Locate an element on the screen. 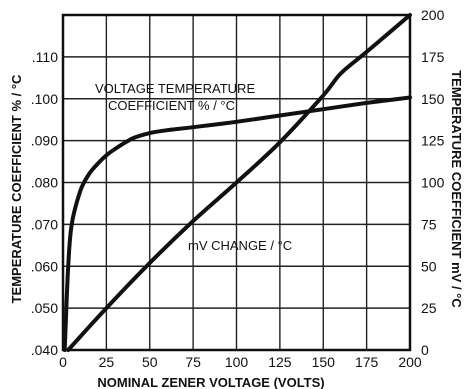  annotation-voltage-tc-line1: VOLTAGE TEMPERATURE is located at coordinates (175, 88).